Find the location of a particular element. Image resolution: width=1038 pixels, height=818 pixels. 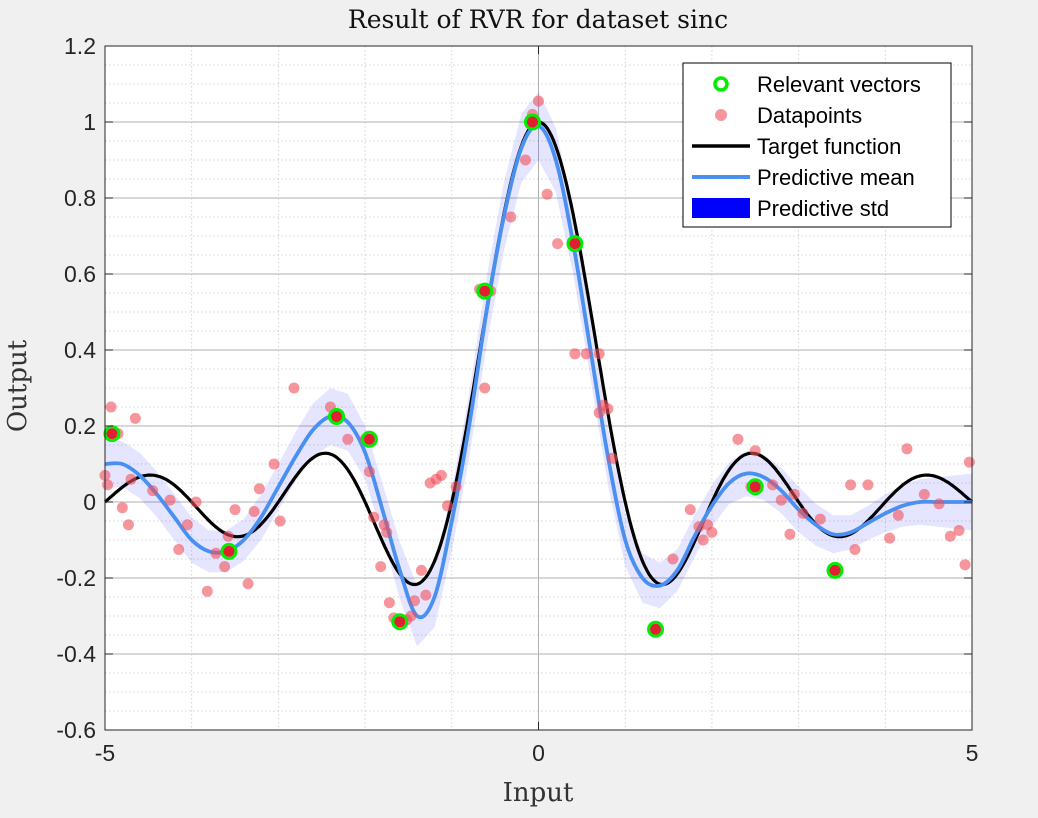

y-tick-label: -0.2 is located at coordinates (76, 578).